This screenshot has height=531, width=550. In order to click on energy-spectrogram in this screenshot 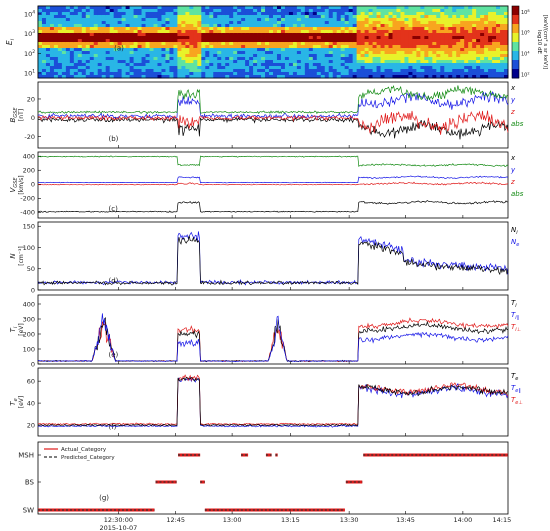, I will do `click(273, 42)`.